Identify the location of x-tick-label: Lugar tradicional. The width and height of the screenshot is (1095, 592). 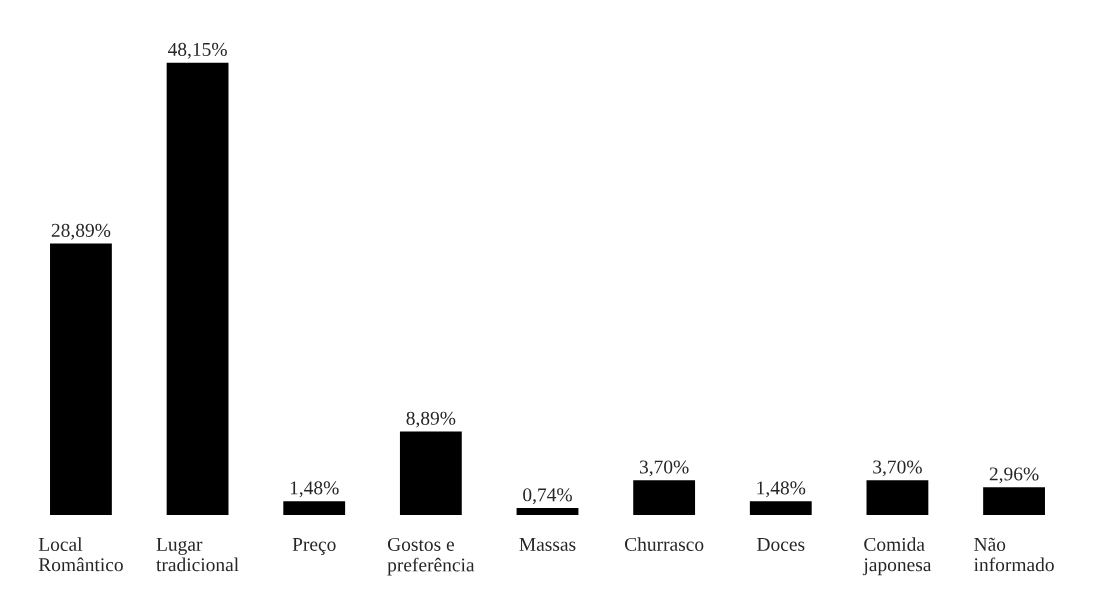
(197, 554).